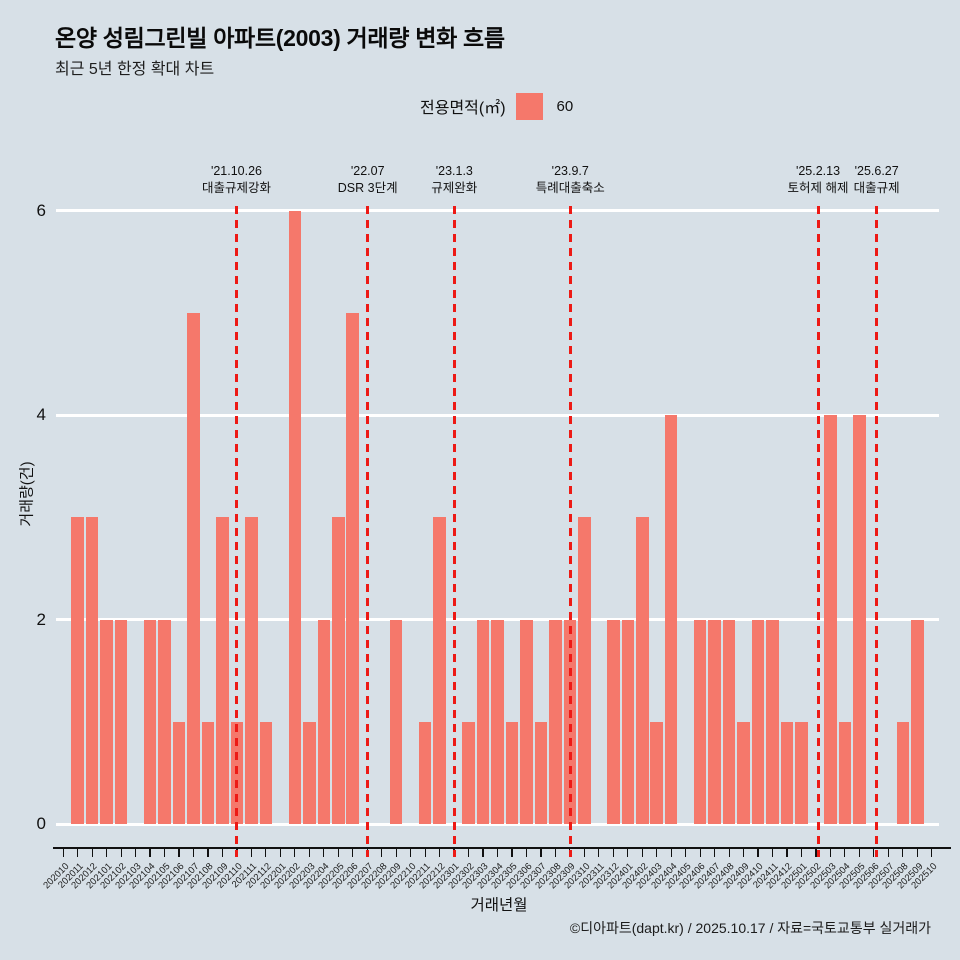  What do you see at coordinates (41, 415) in the screenshot?
I see `y-tick-label-4: 4` at bounding box center [41, 415].